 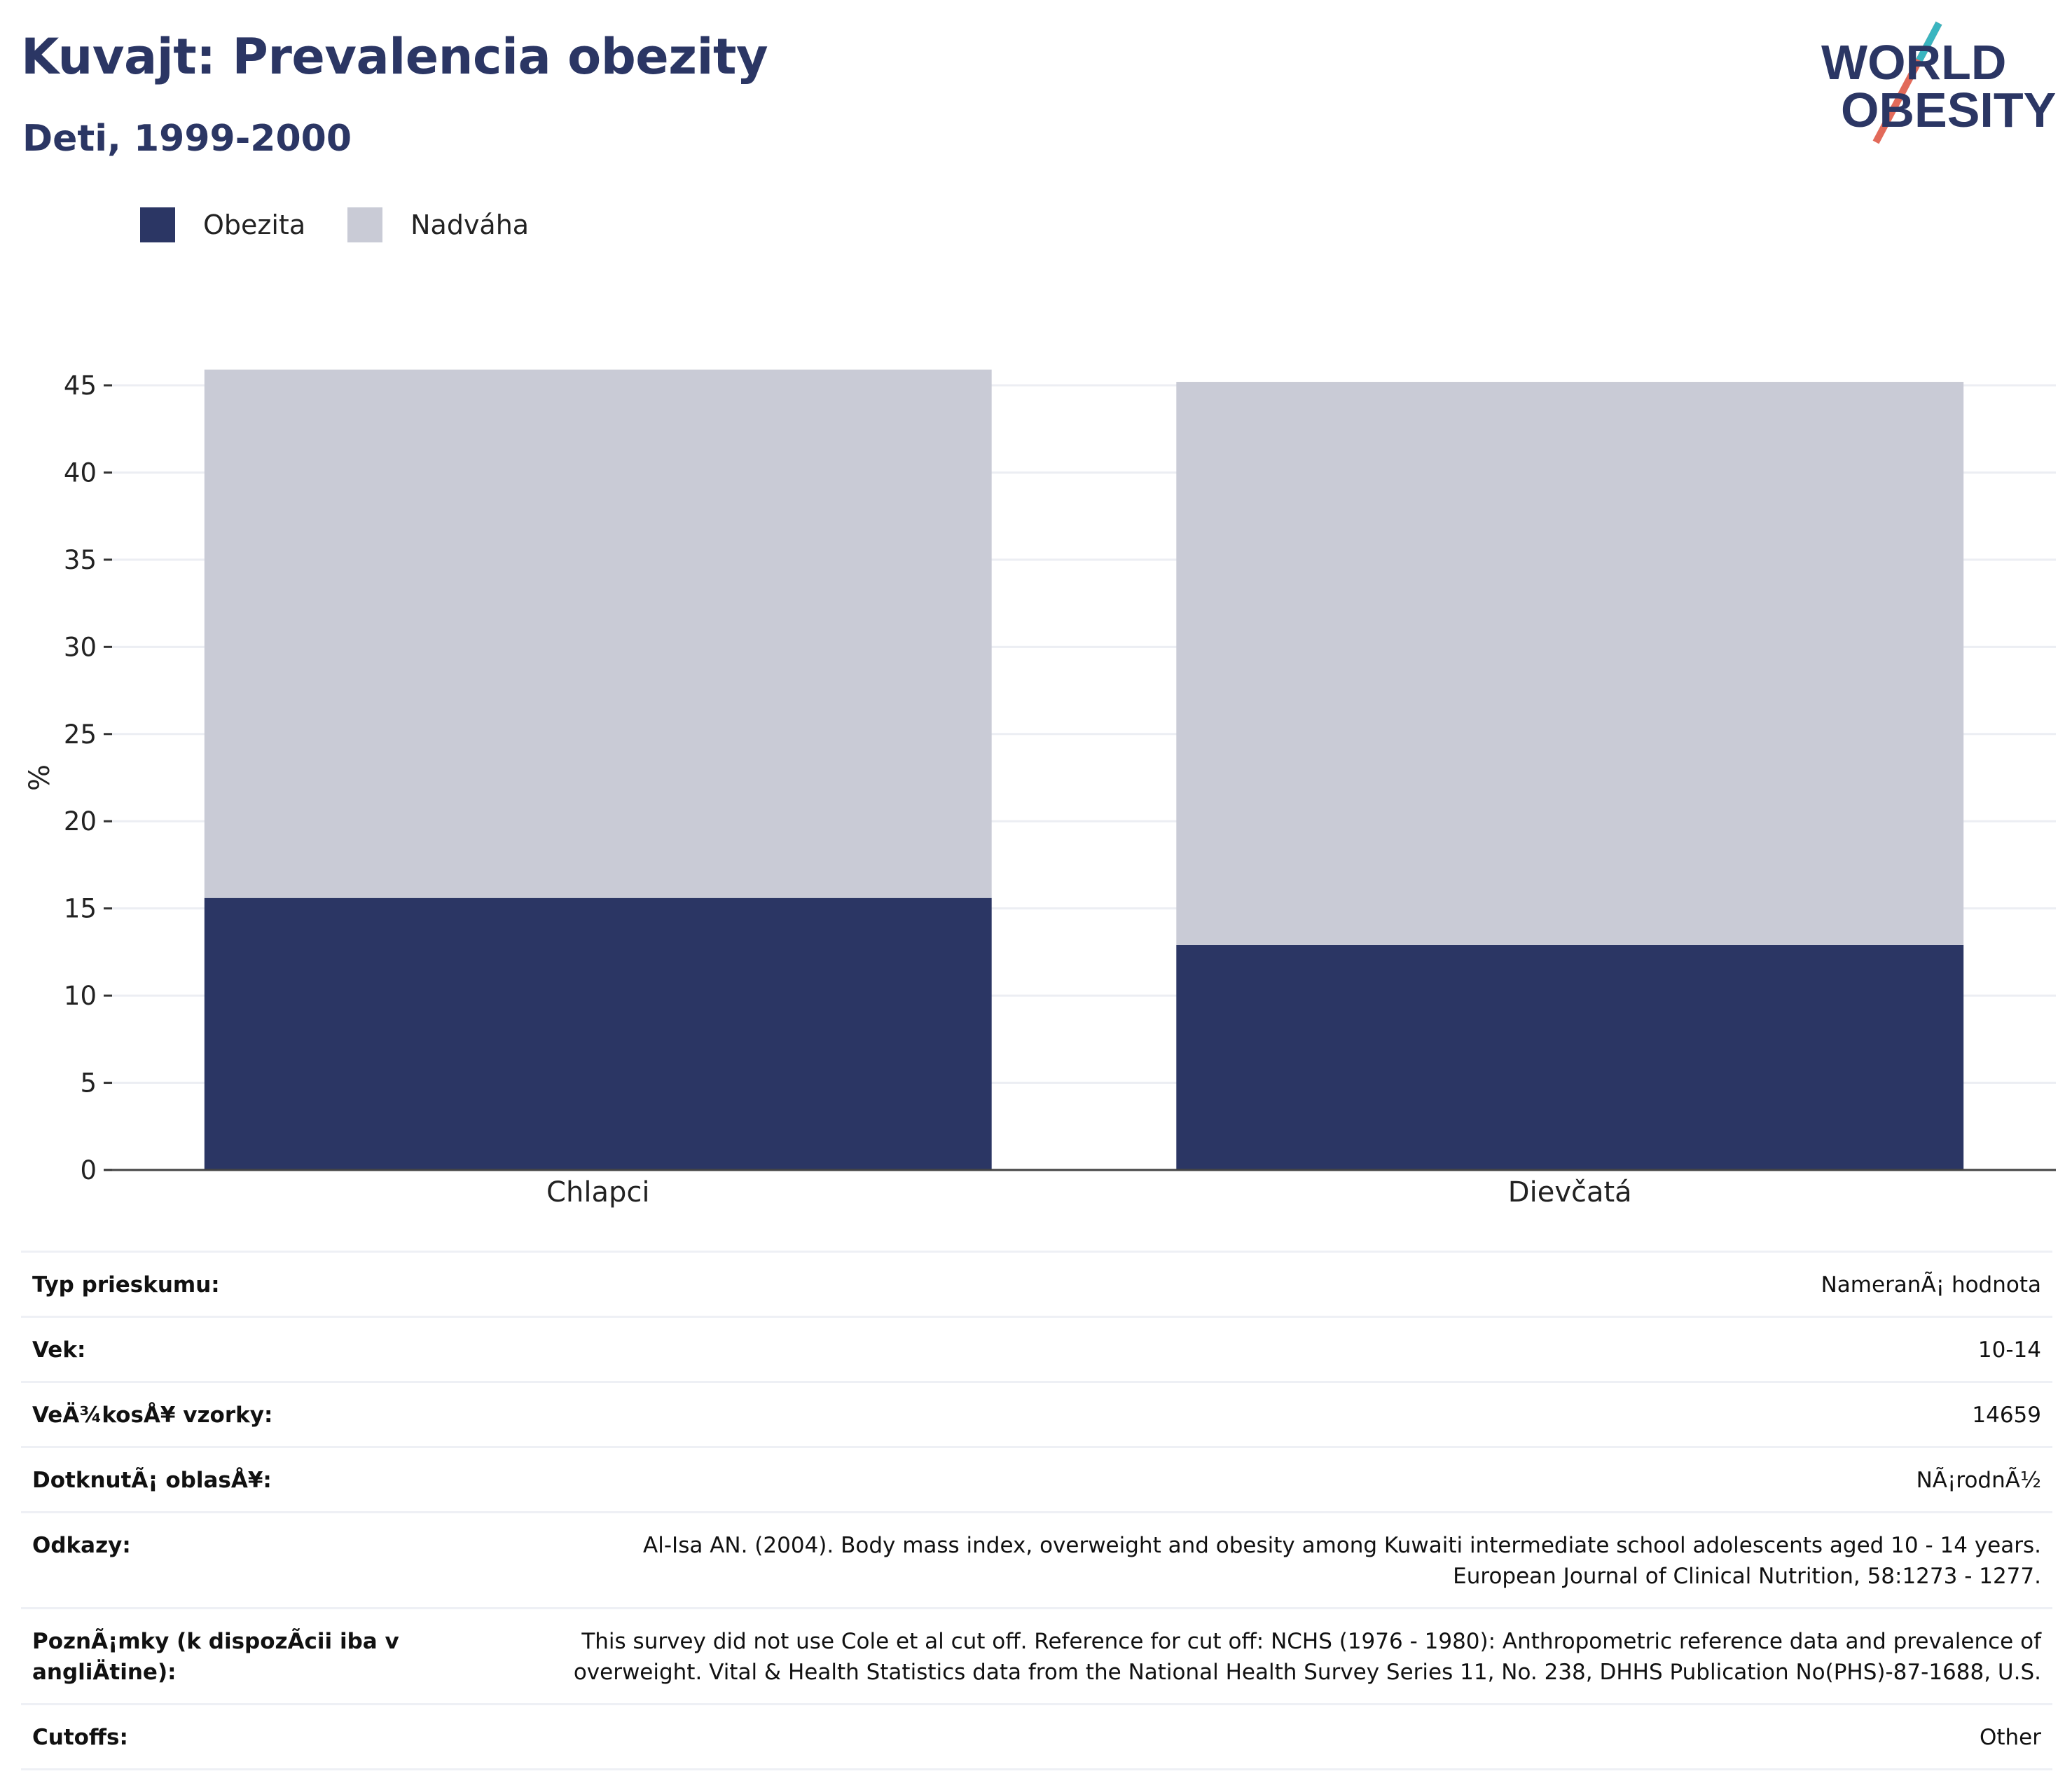 What do you see at coordinates (285, 1736) in the screenshot?
I see `info-key: Cutoffs:` at bounding box center [285, 1736].